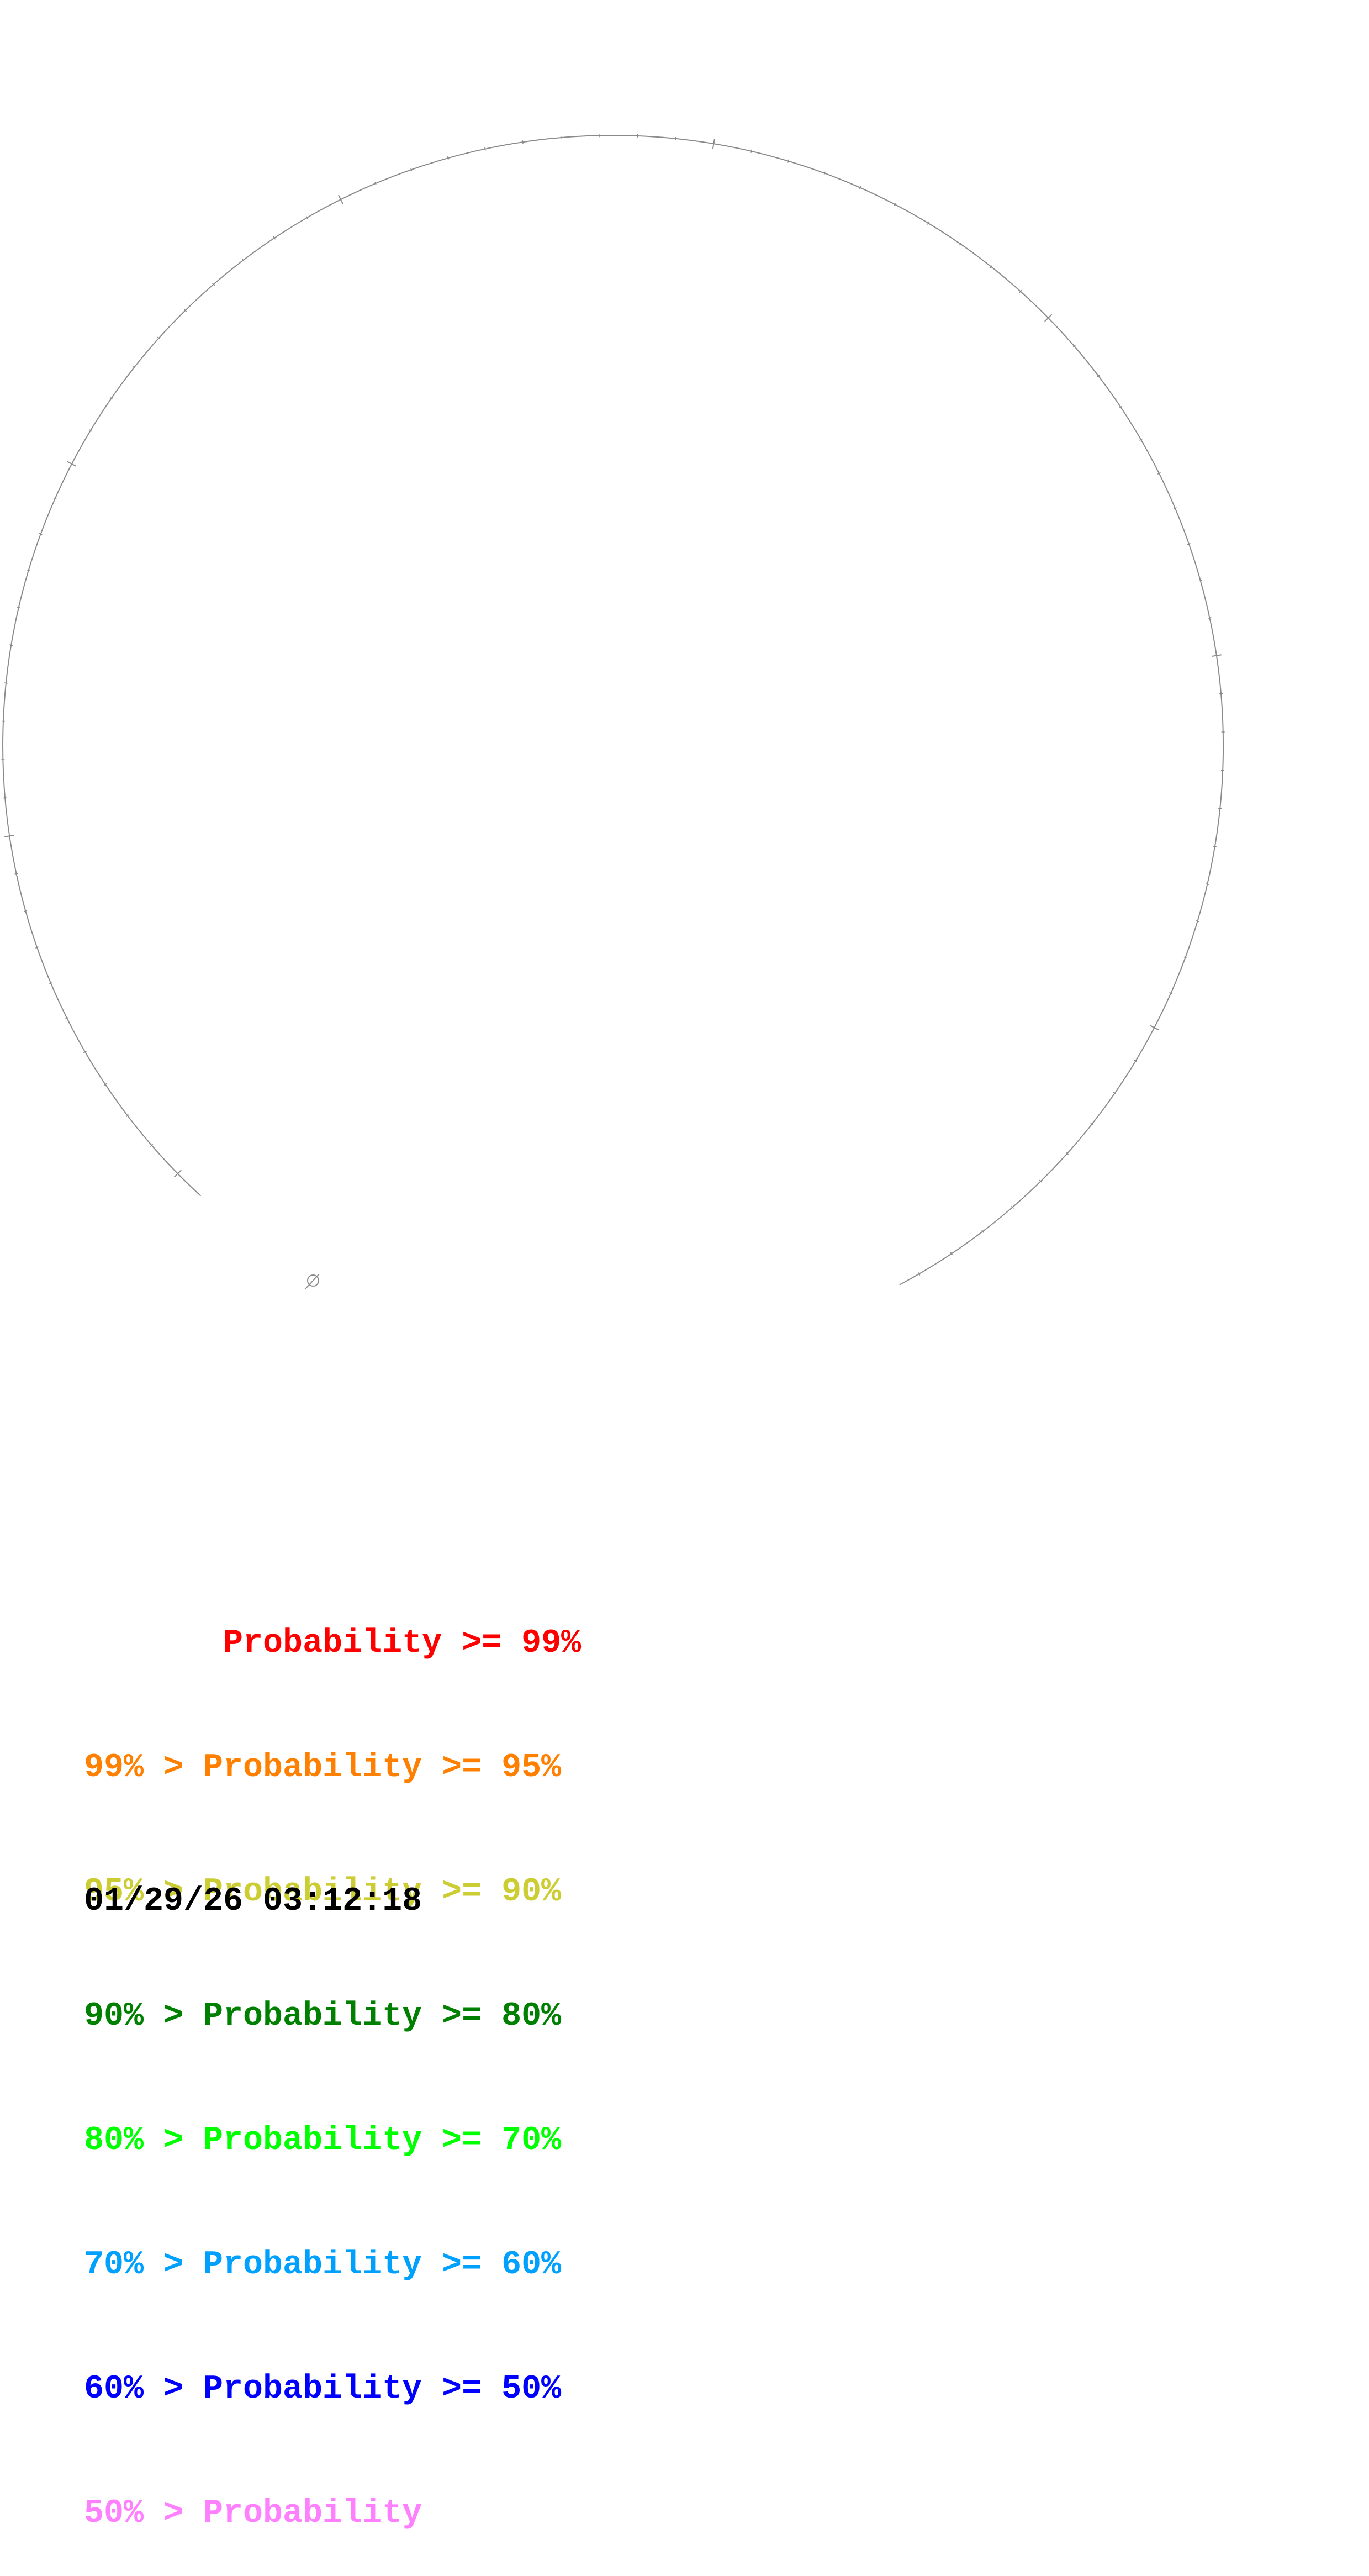  I want to click on legend-row-below-50: 50% > Probability, so click(332, 2514).